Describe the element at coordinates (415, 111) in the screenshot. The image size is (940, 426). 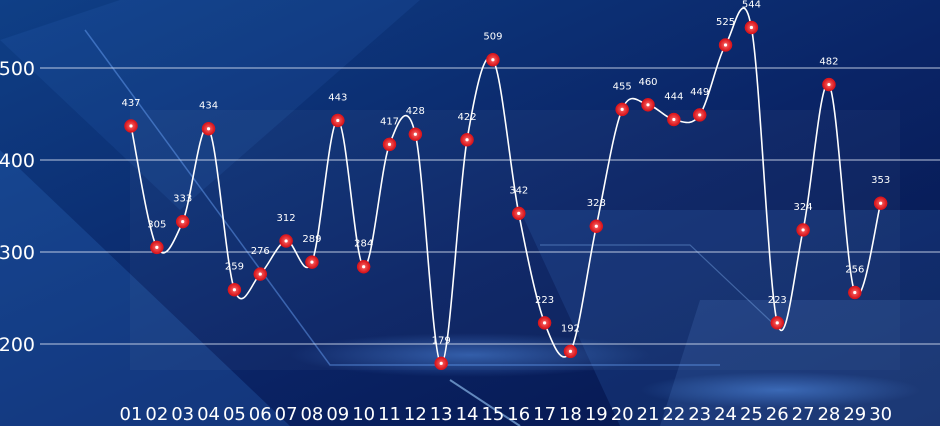
I see `data-label: 428` at that location.